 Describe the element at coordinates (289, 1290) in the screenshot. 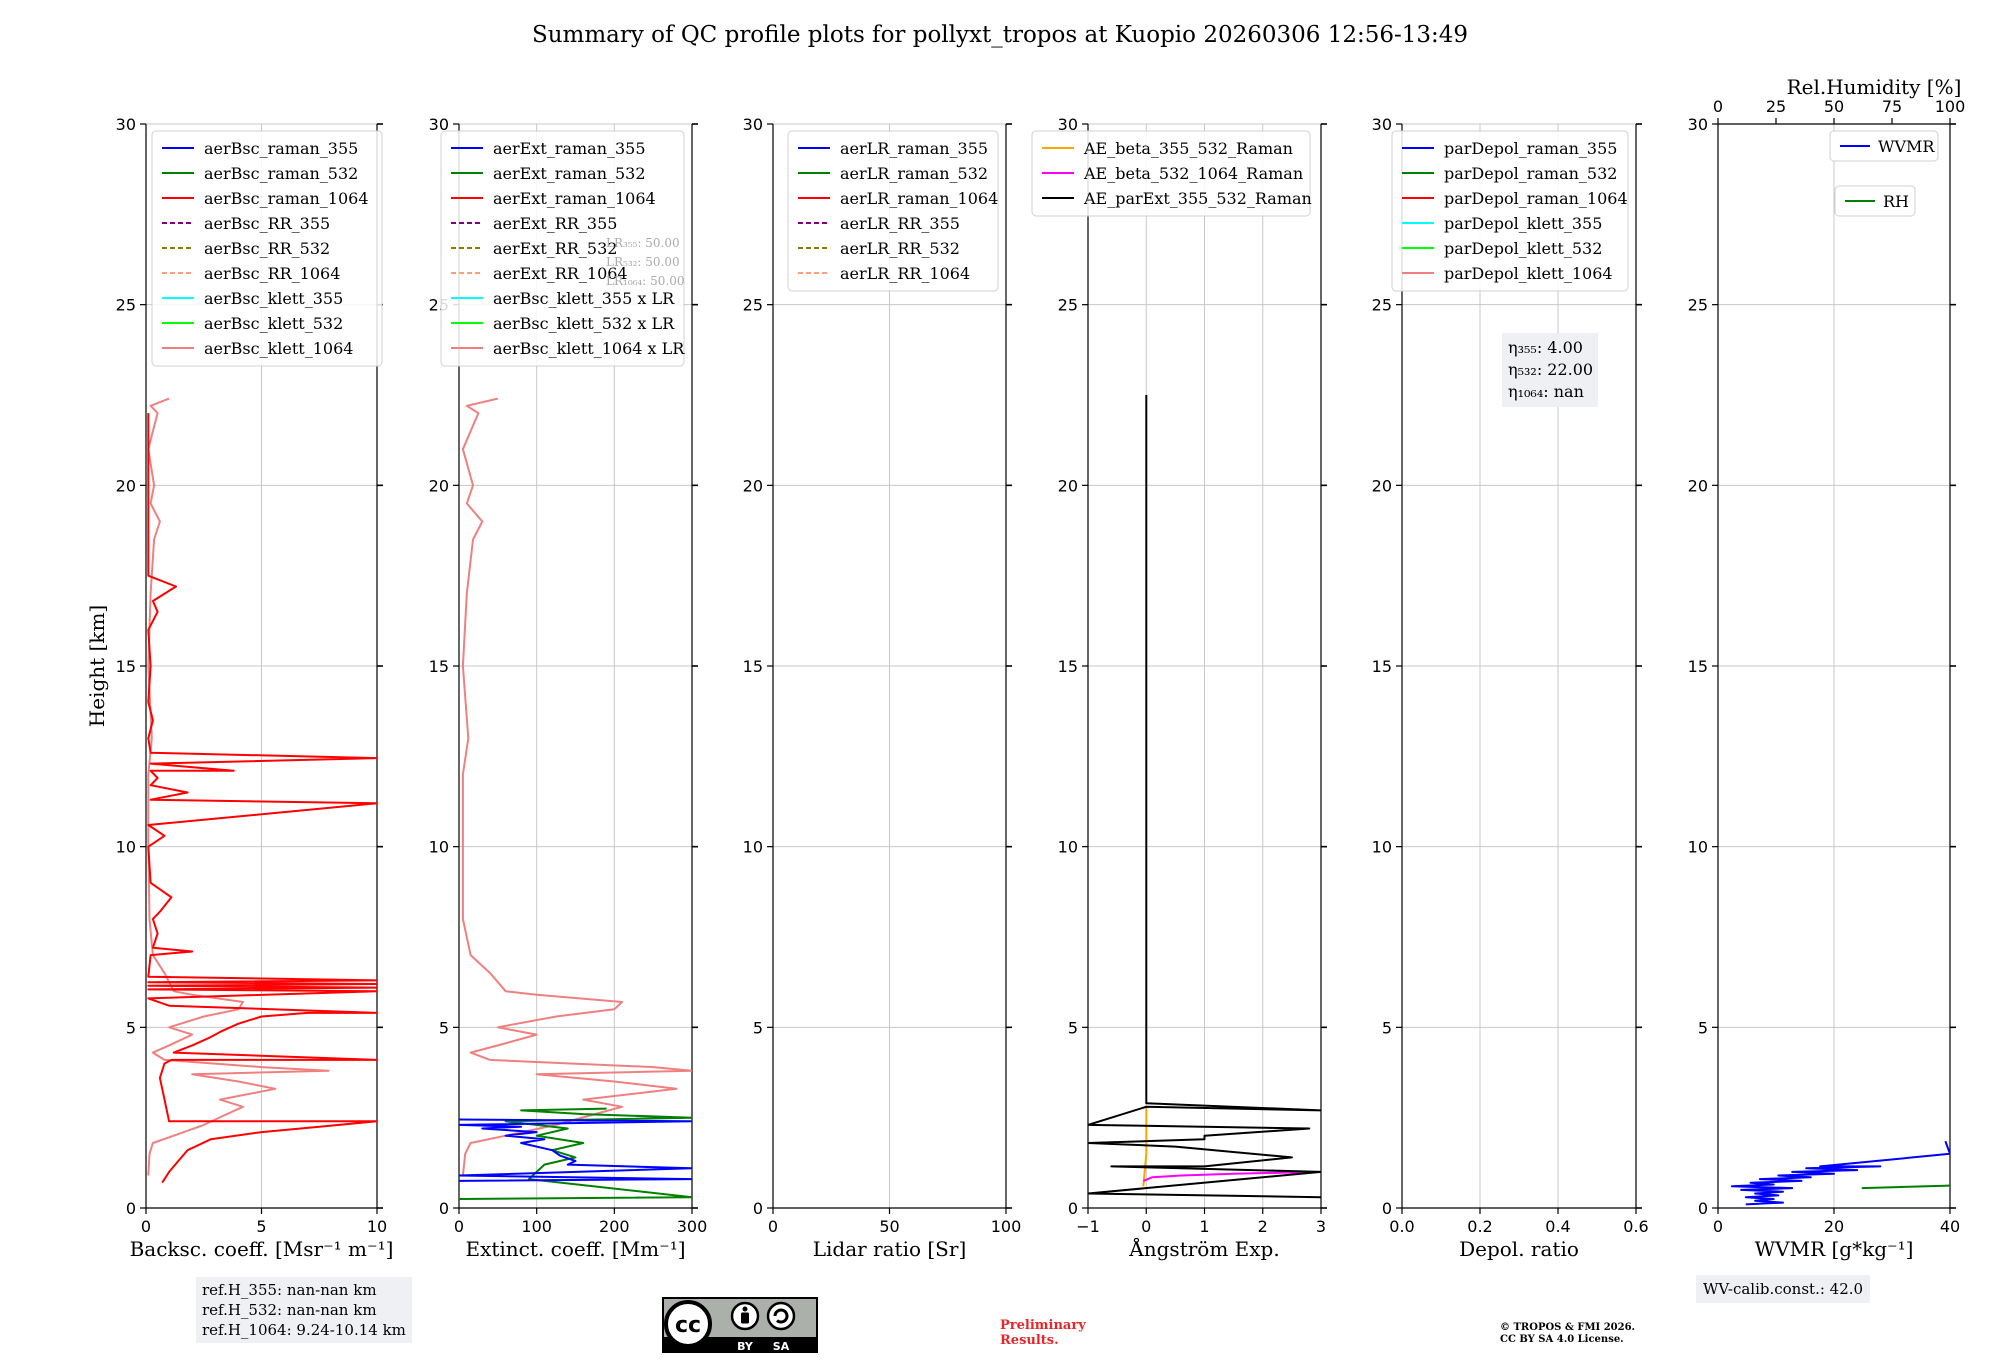

I see `ref-height-355: ref.H_355: nan-nan km` at that location.